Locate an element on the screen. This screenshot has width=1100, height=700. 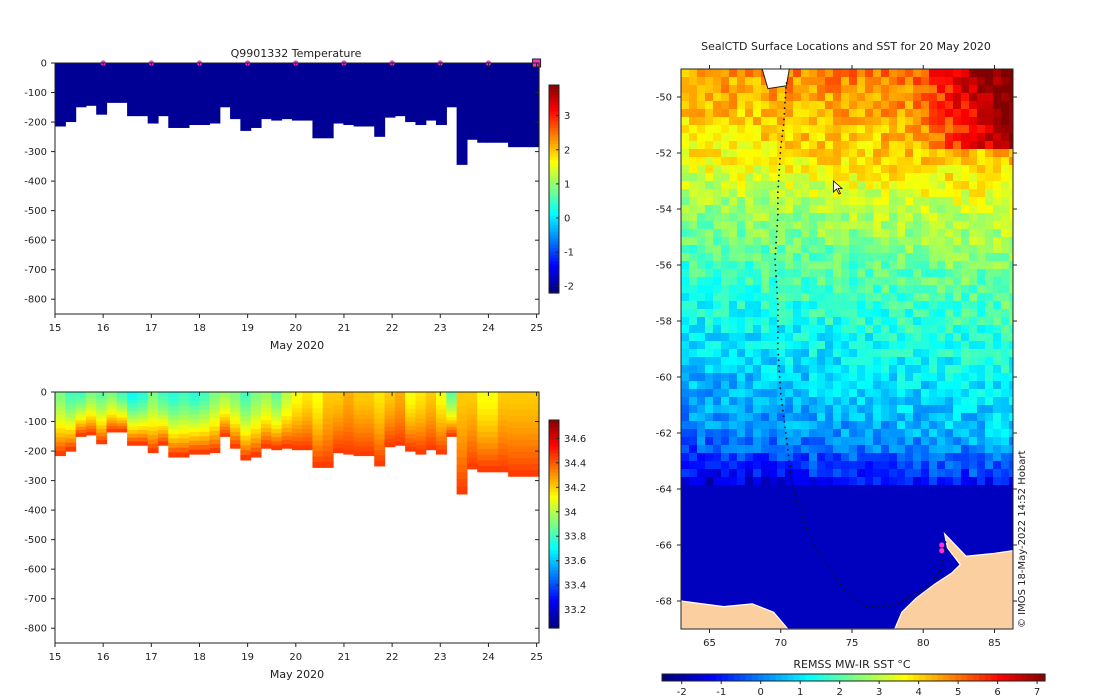
x-tick-label: 20 is located at coordinates (295, 328).